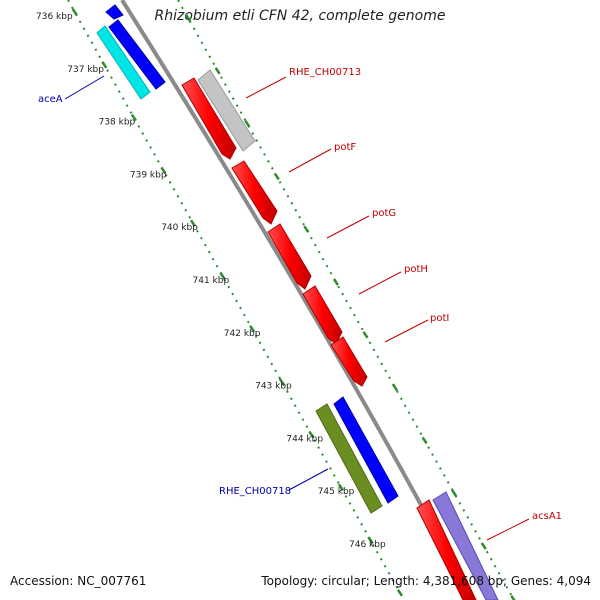 This screenshot has height=600, width=600. What do you see at coordinates (367, 545) in the screenshot?
I see `tick-label: 746 kbp` at bounding box center [367, 545].